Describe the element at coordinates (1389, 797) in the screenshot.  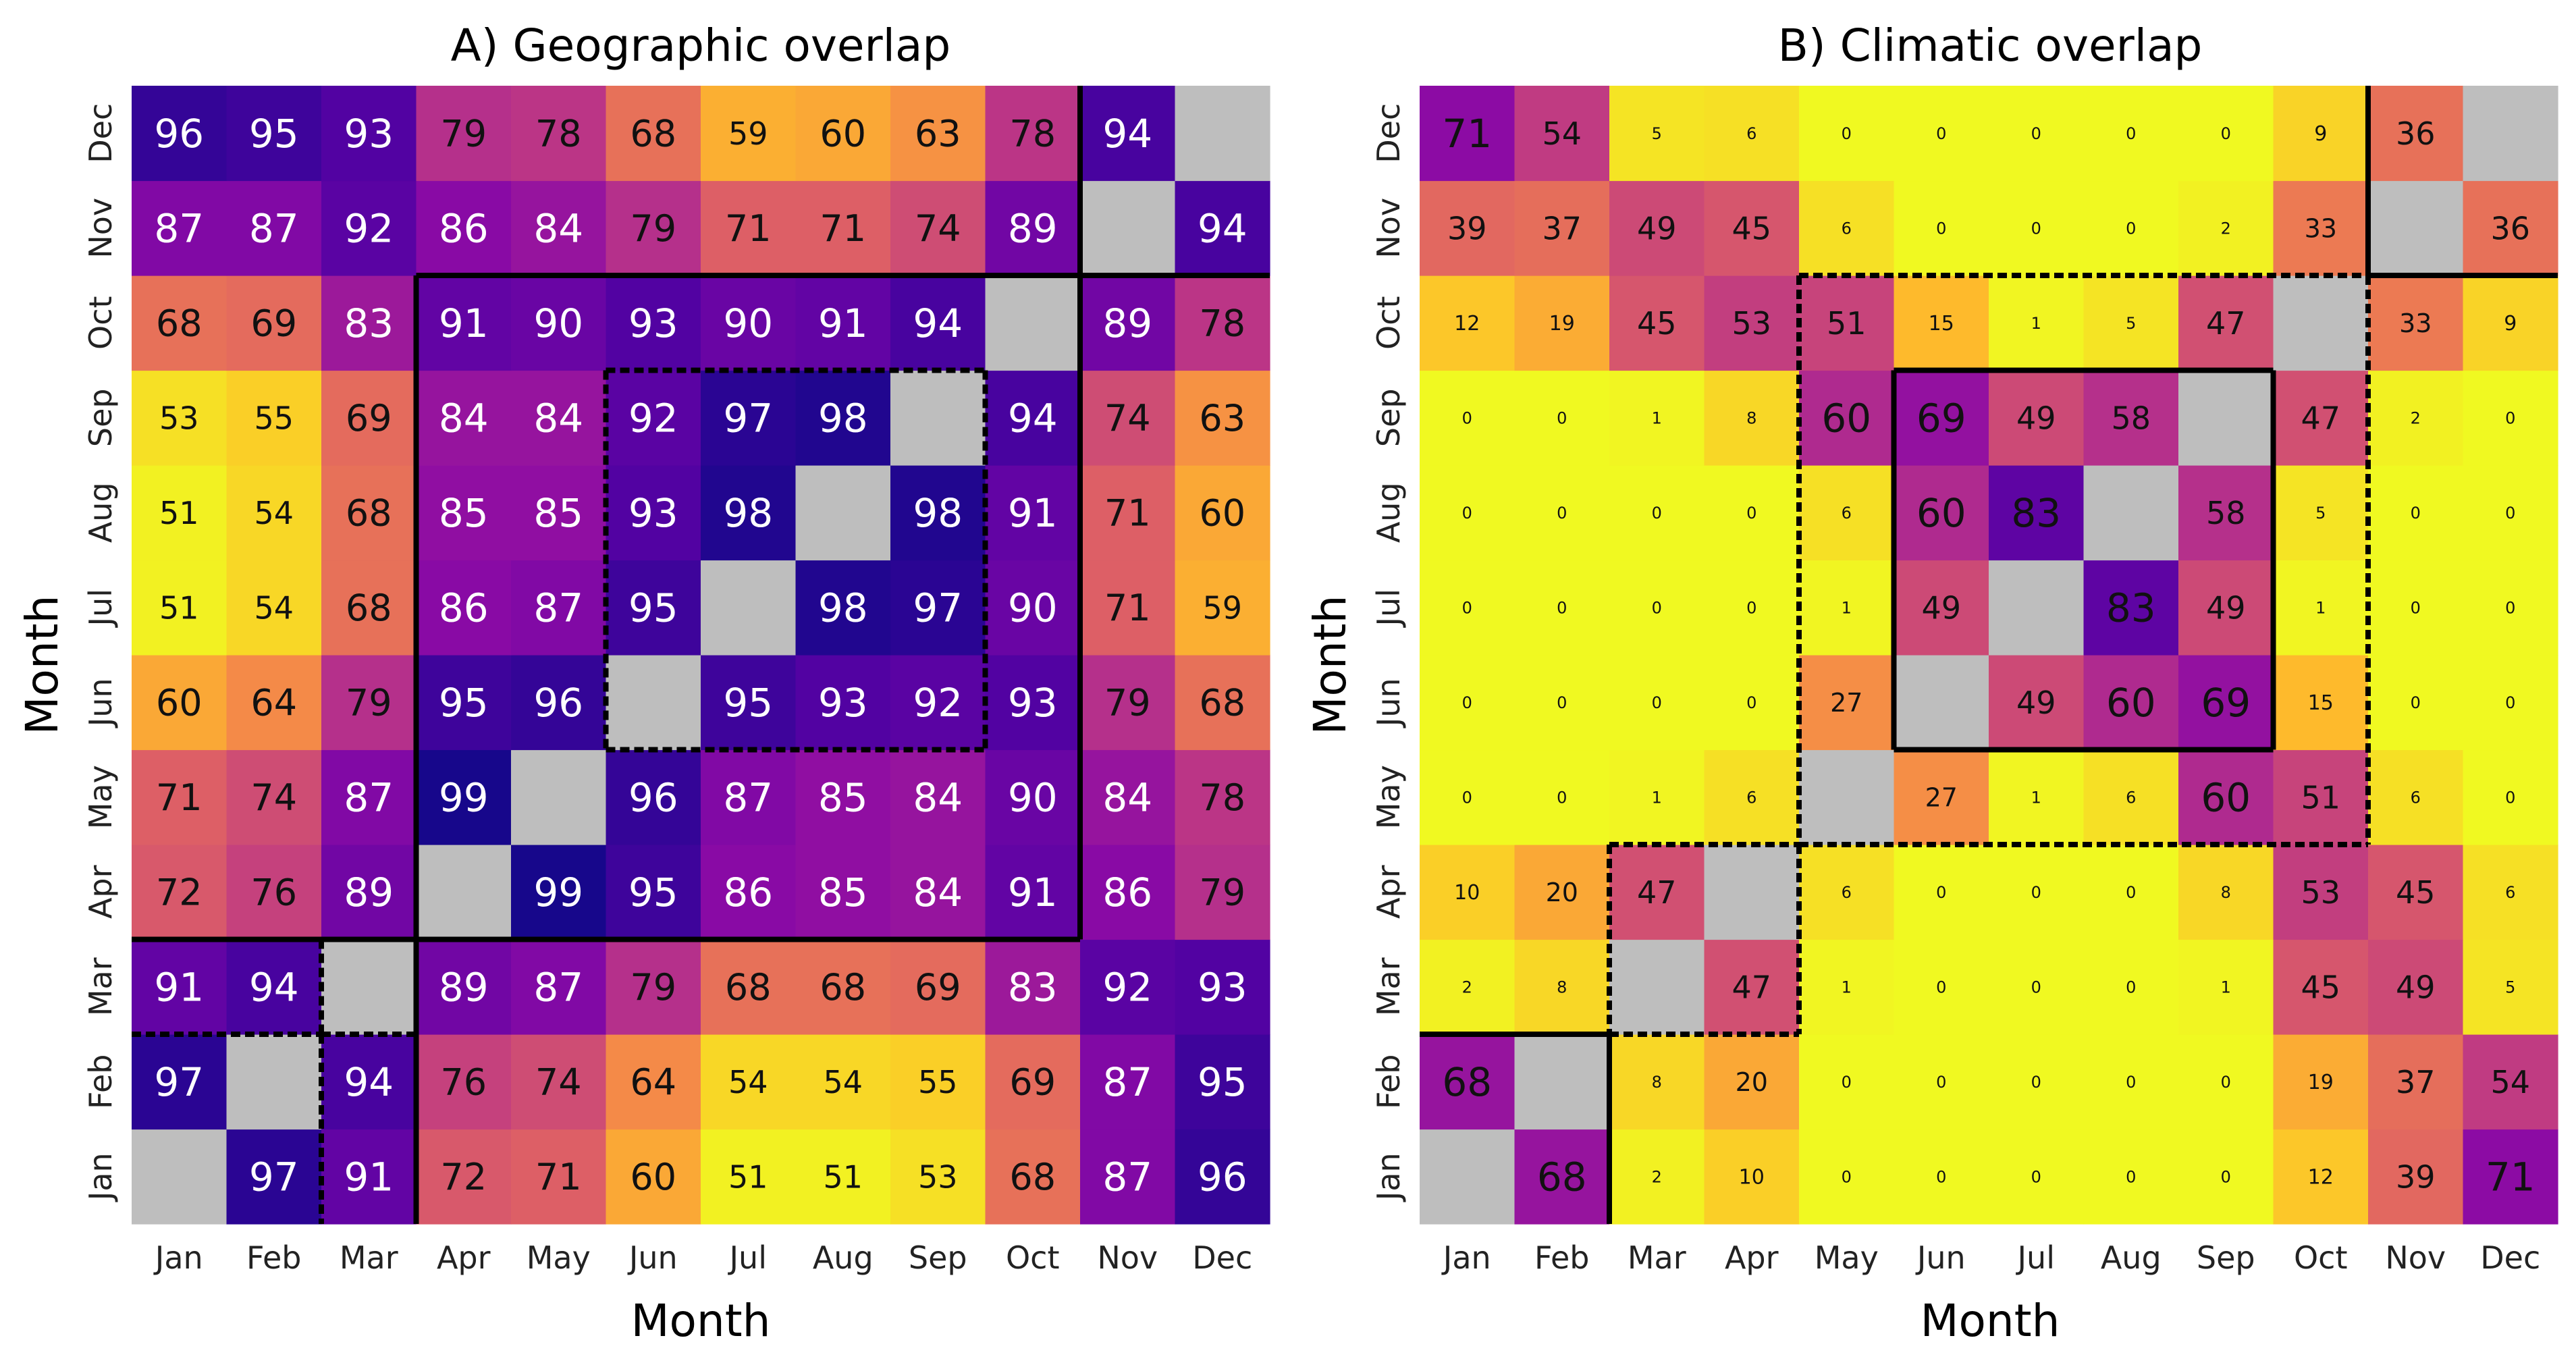
I see `y-tick-label: May` at that location.